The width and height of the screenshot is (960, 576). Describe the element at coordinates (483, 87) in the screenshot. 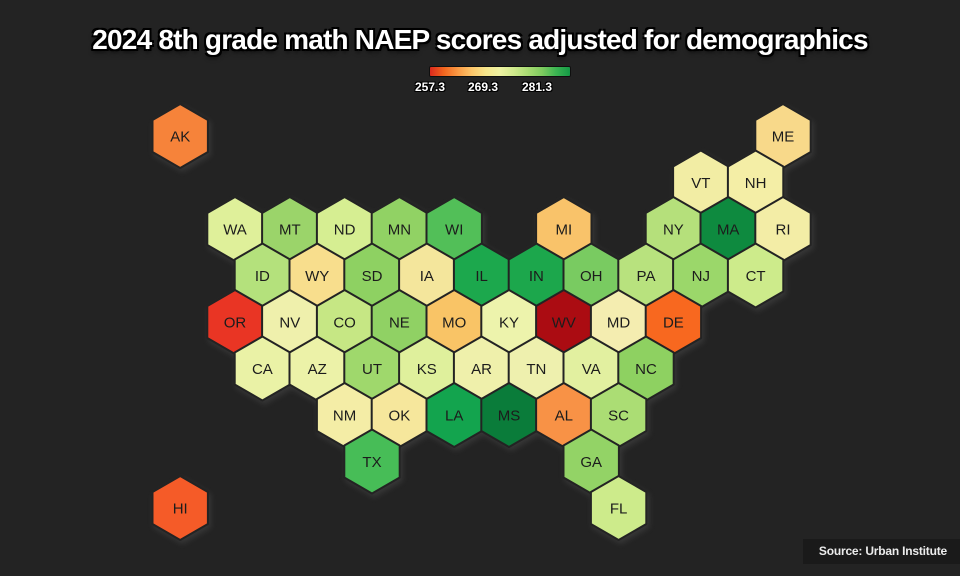

I see `legend-tick-mid: 269.3` at that location.